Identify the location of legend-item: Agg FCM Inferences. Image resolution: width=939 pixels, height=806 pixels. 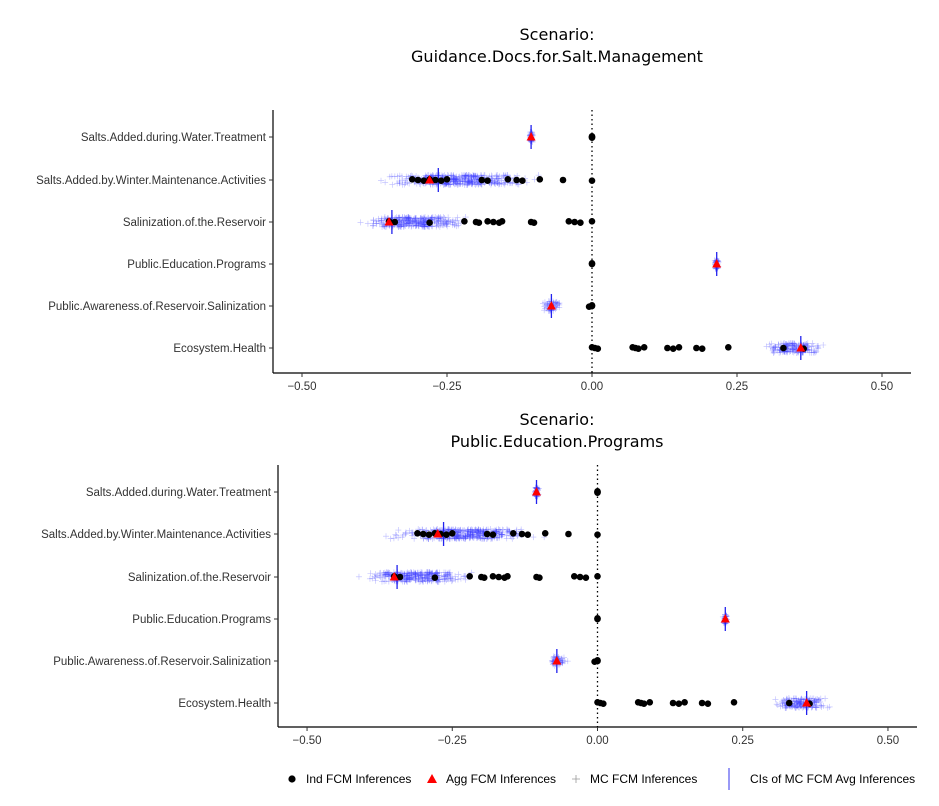
(491, 779).